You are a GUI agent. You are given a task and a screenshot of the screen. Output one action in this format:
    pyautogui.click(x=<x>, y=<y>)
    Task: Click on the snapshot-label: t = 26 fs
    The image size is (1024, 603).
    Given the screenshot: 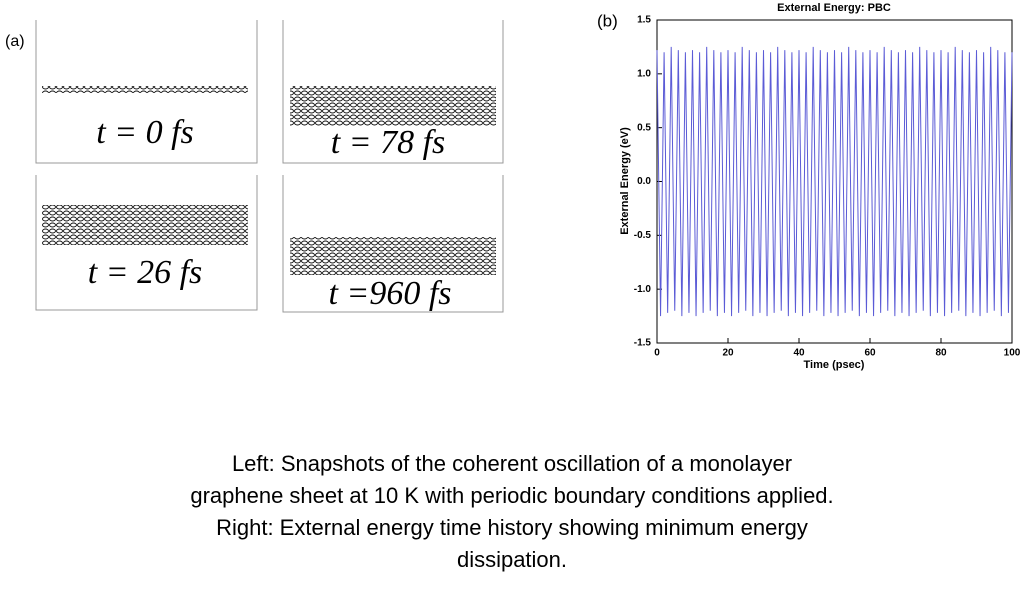 What is the action you would take?
    pyautogui.click(x=145, y=272)
    